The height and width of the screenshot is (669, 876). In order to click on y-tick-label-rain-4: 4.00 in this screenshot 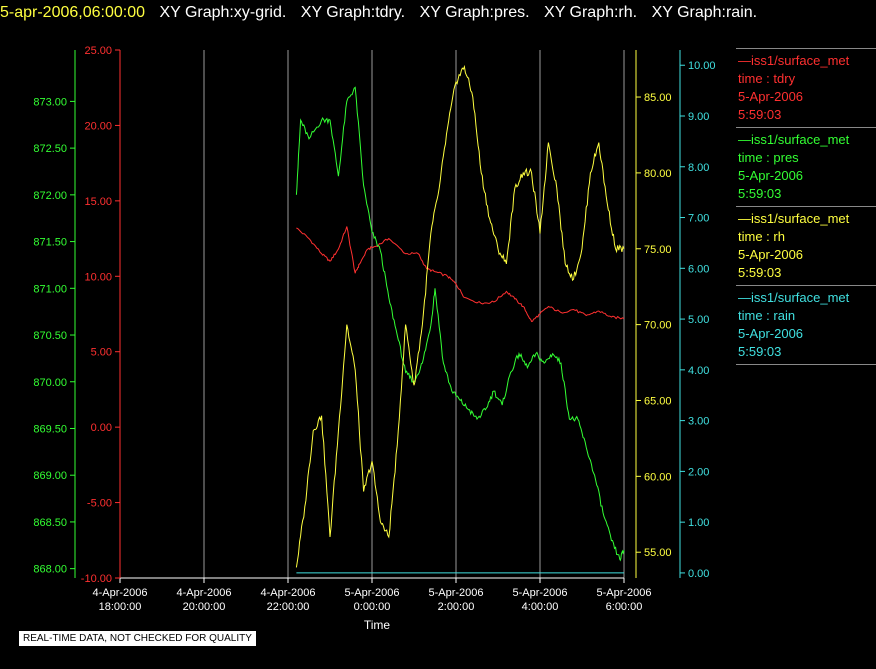, I will do `click(698, 371)`.